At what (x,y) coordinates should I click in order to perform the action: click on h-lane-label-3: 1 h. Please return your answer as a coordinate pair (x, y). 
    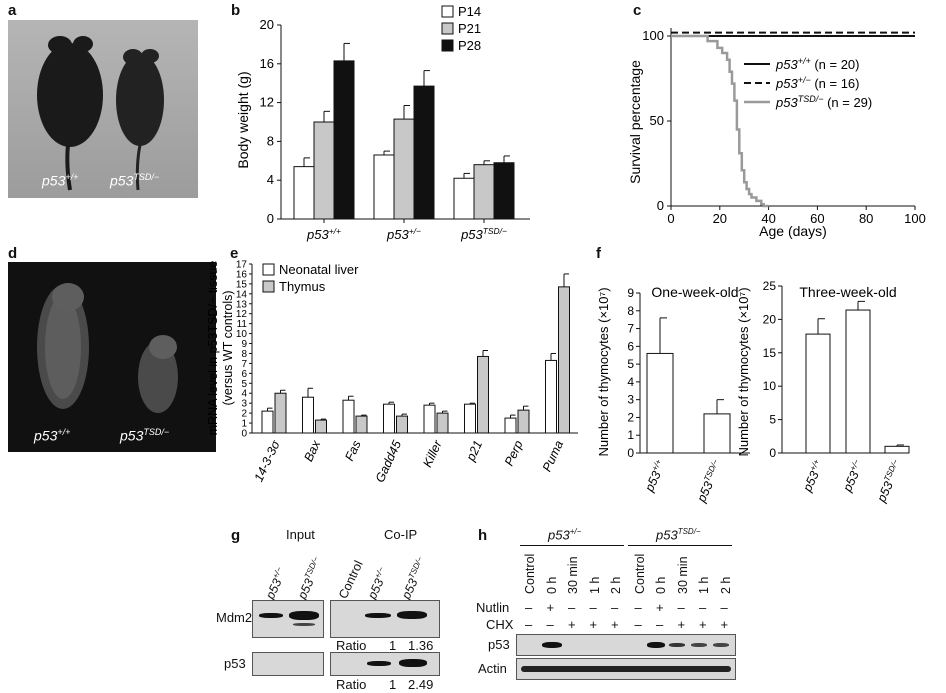
    Looking at the image, I should click on (594, 585).